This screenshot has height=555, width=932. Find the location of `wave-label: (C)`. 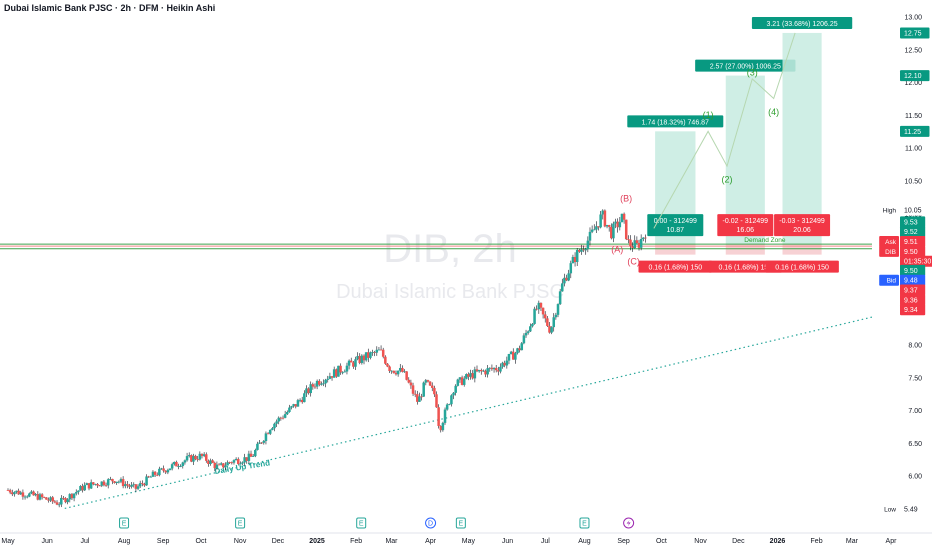

wave-label: (C) is located at coordinates (633, 261).